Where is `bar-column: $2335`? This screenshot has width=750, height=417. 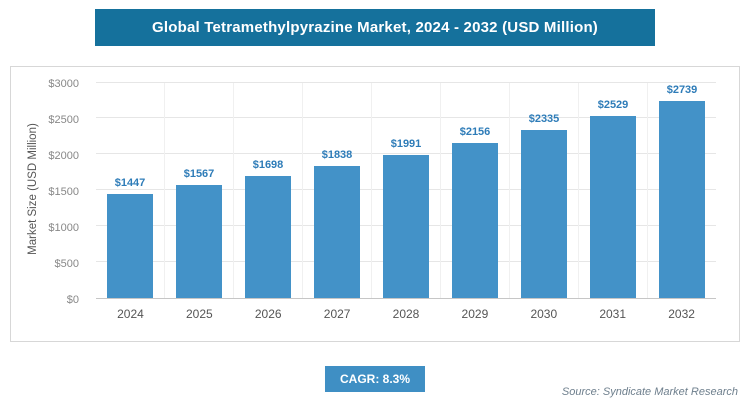 bar-column: $2335 is located at coordinates (543, 190).